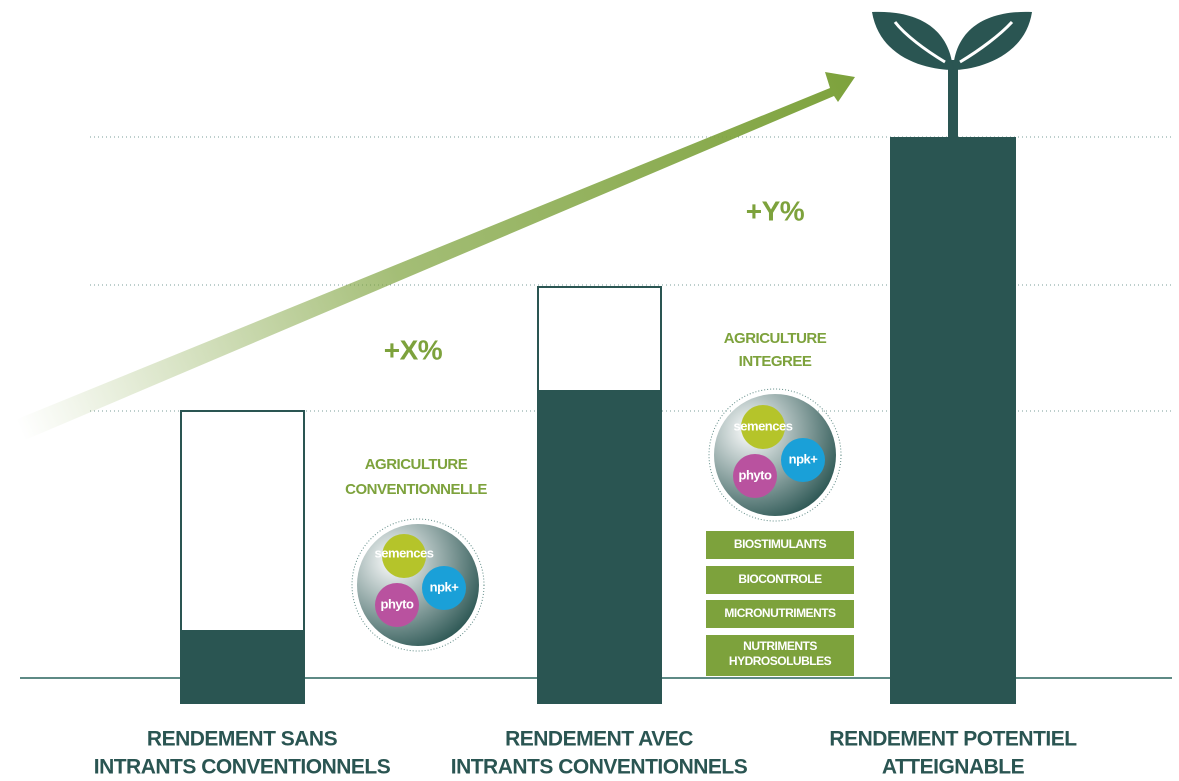  What do you see at coordinates (416, 489) in the screenshot?
I see `practice-title: CONVENTIONNELLE` at bounding box center [416, 489].